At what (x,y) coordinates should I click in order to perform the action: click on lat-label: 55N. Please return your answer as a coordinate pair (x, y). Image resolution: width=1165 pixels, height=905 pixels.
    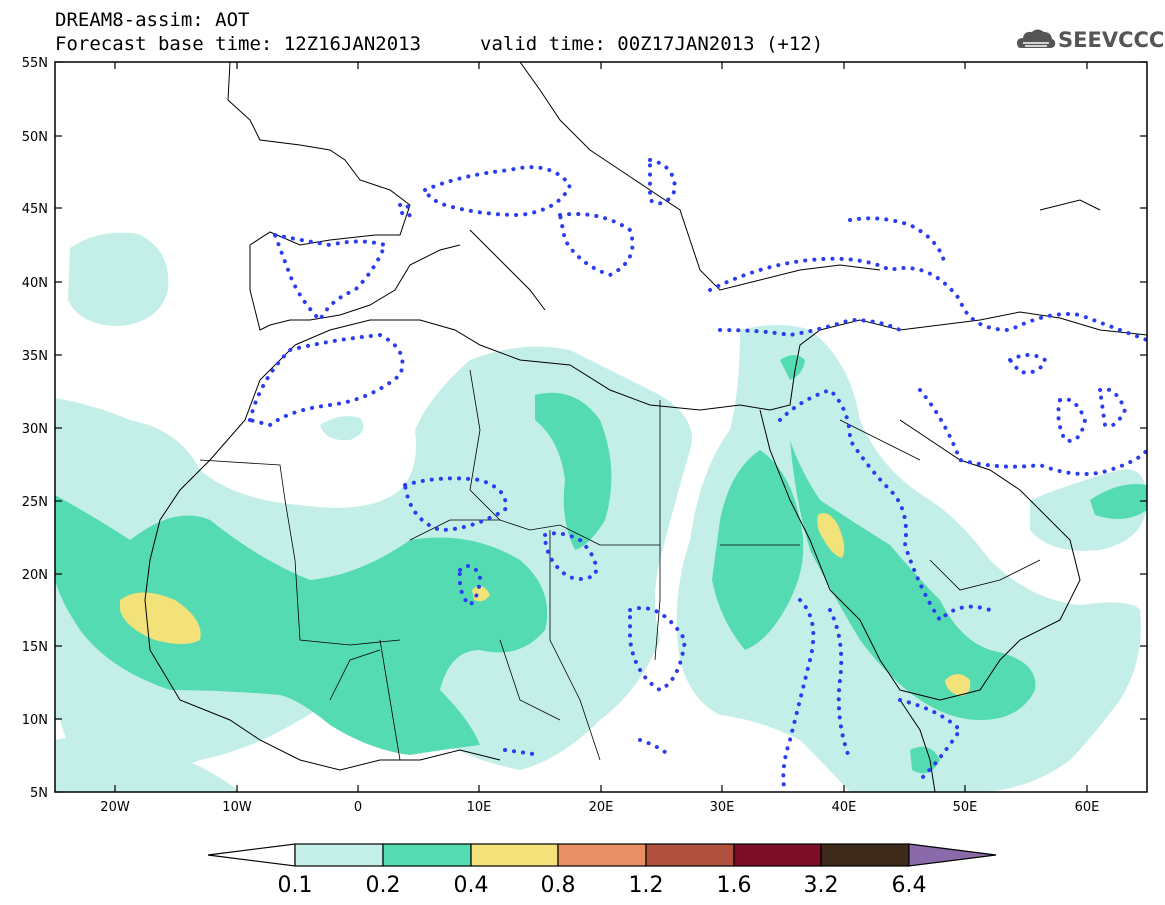
    Looking at the image, I should click on (35, 63).